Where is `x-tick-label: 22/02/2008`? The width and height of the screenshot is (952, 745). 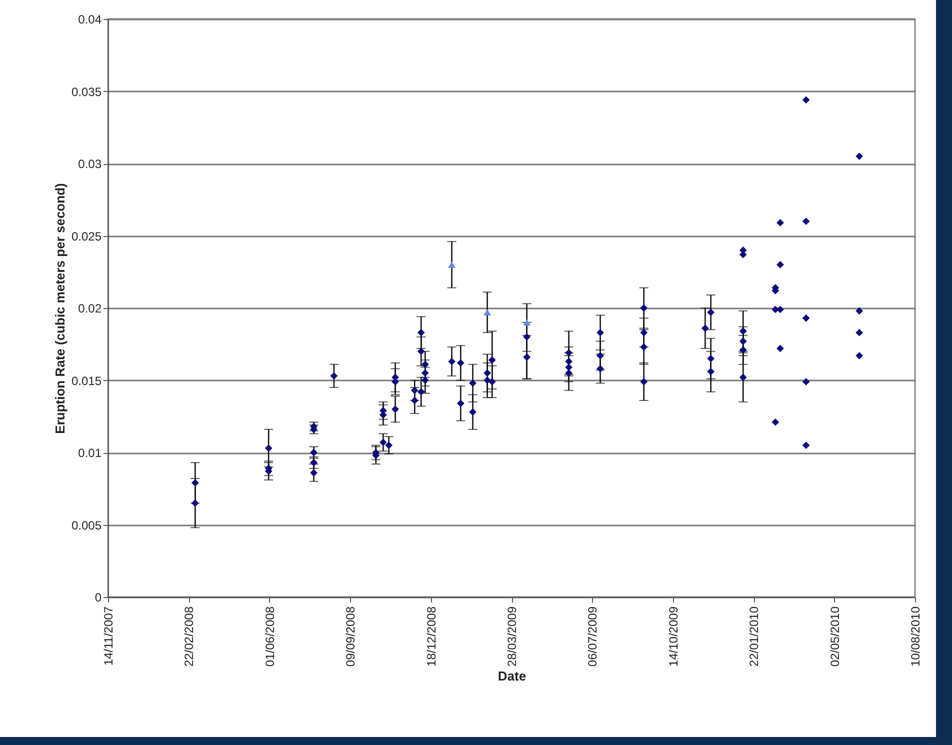
x-tick-label: 22/02/2008 is located at coordinates (189, 636).